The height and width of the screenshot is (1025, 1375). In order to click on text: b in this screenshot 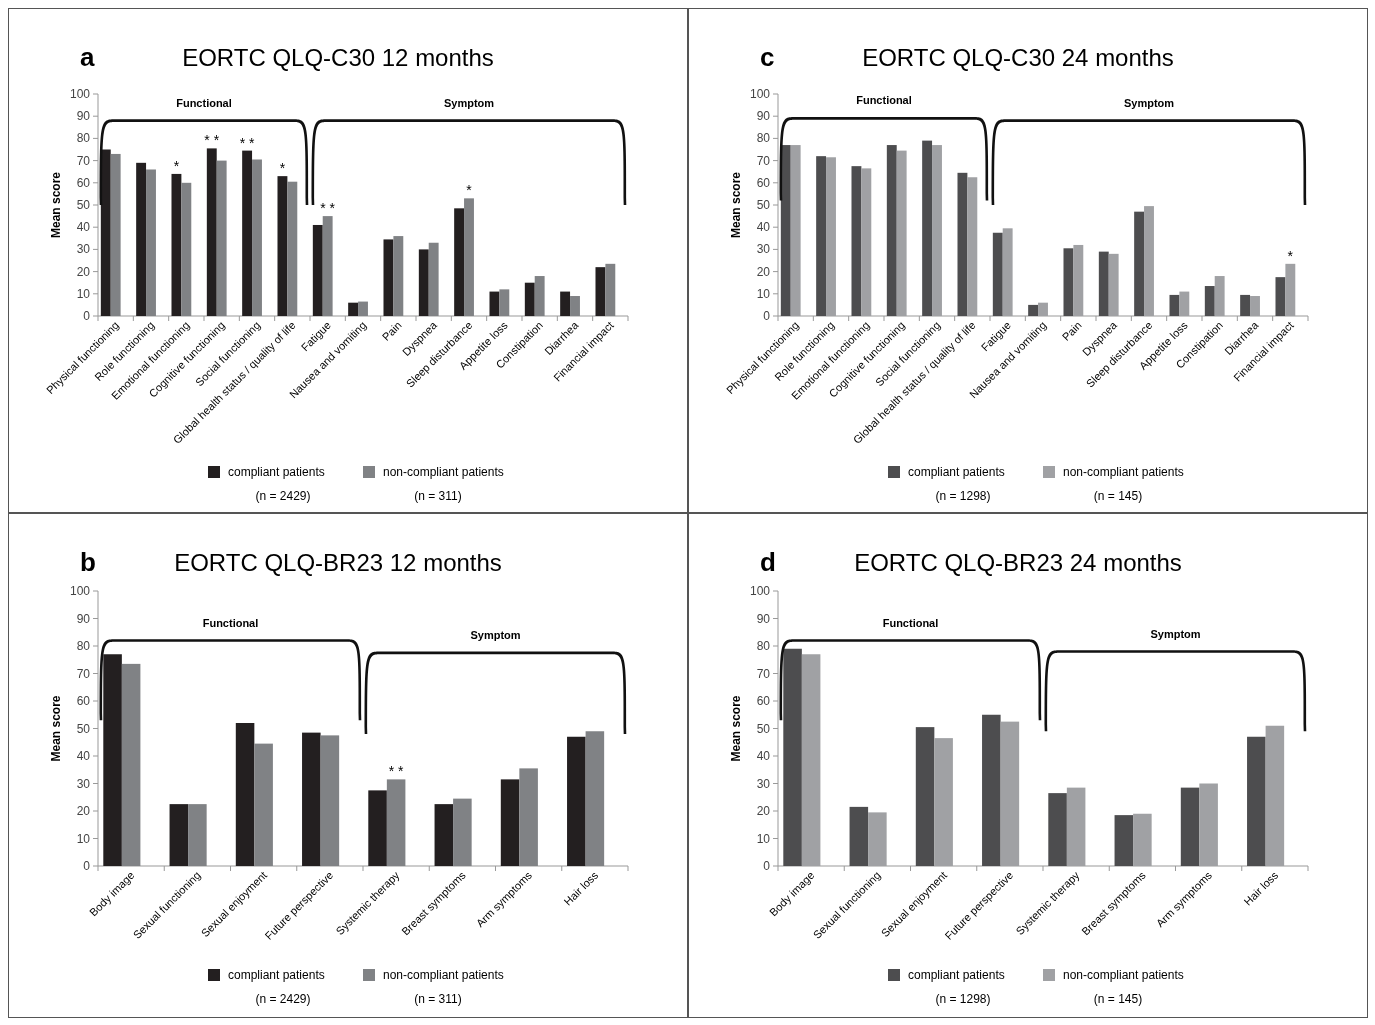, I will do `click(88, 562)`.